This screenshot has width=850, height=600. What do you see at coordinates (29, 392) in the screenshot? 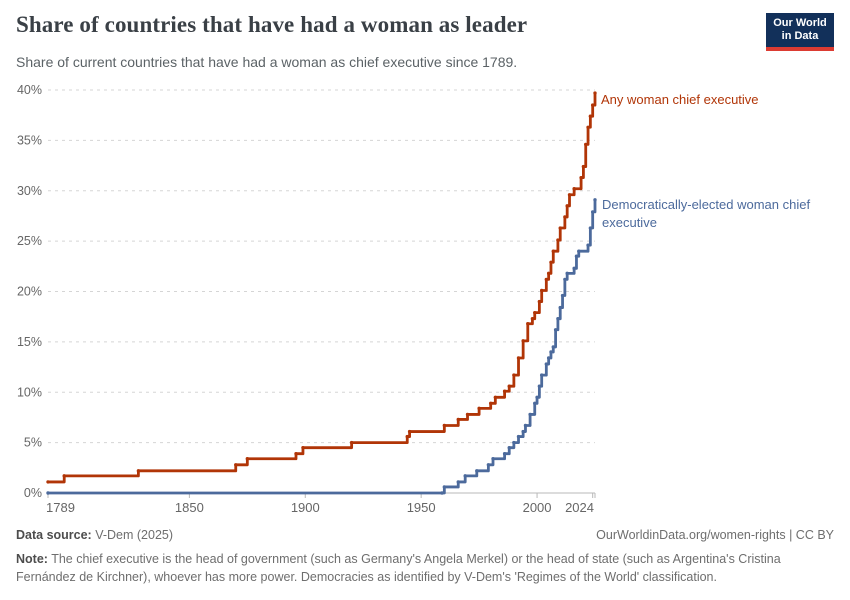
I see `svg-text: 10%` at bounding box center [29, 392].